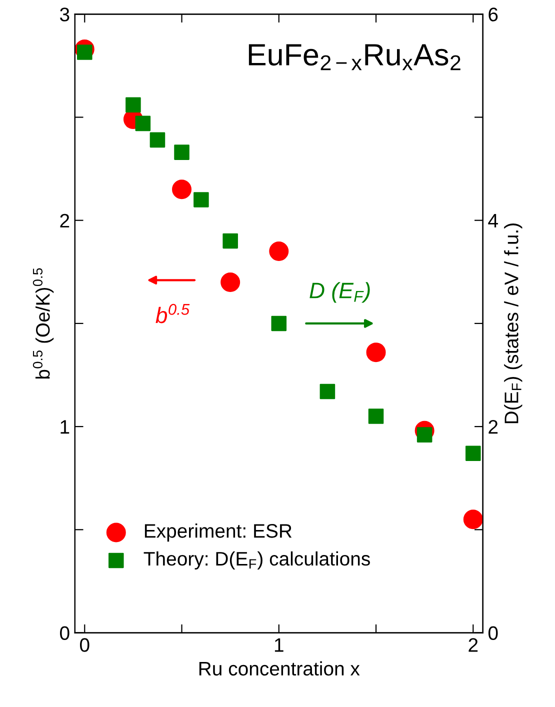 Image resolution: width=555 pixels, height=707 pixels. Describe the element at coordinates (218, 533) in the screenshot. I see `legend-label: Experiment: ESR` at that location.